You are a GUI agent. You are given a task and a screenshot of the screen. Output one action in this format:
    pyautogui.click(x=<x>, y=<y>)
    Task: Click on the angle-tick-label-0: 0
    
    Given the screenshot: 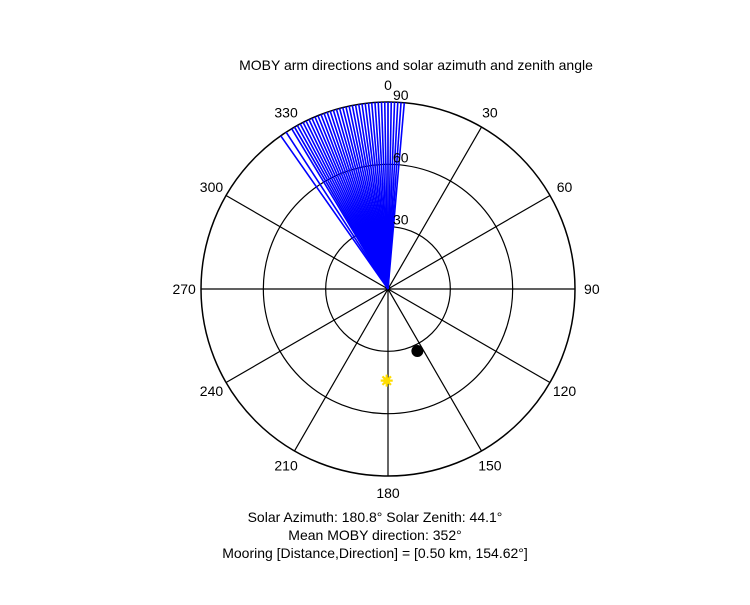 What is the action you would take?
    pyautogui.click(x=388, y=85)
    